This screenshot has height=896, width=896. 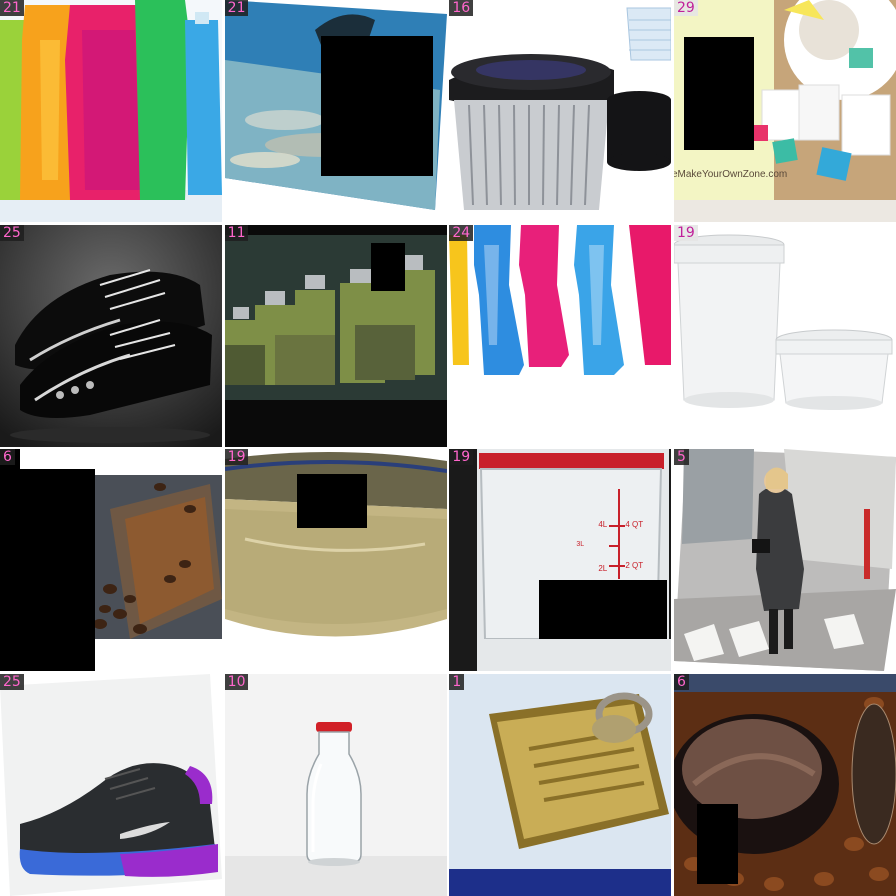 I want to click on tea-bags-image, so click(x=784, y=111).